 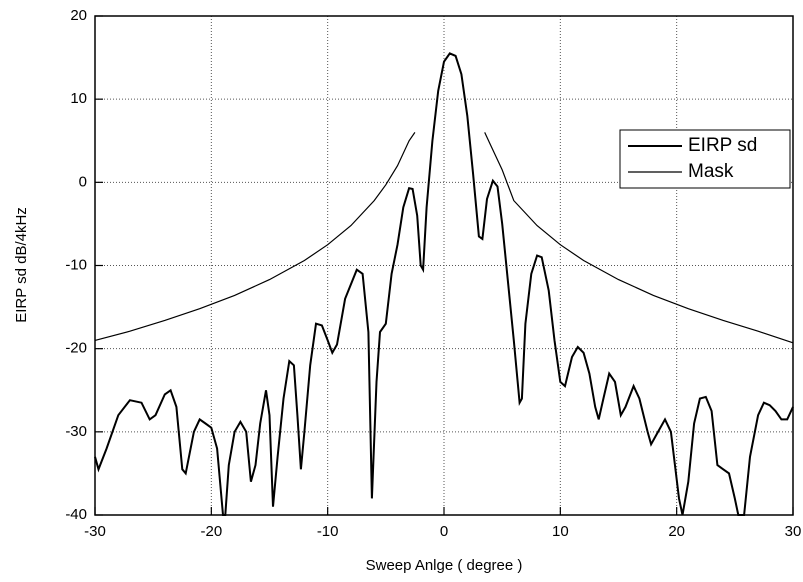 I want to click on y-tick-label: -10, so click(x=76, y=264).